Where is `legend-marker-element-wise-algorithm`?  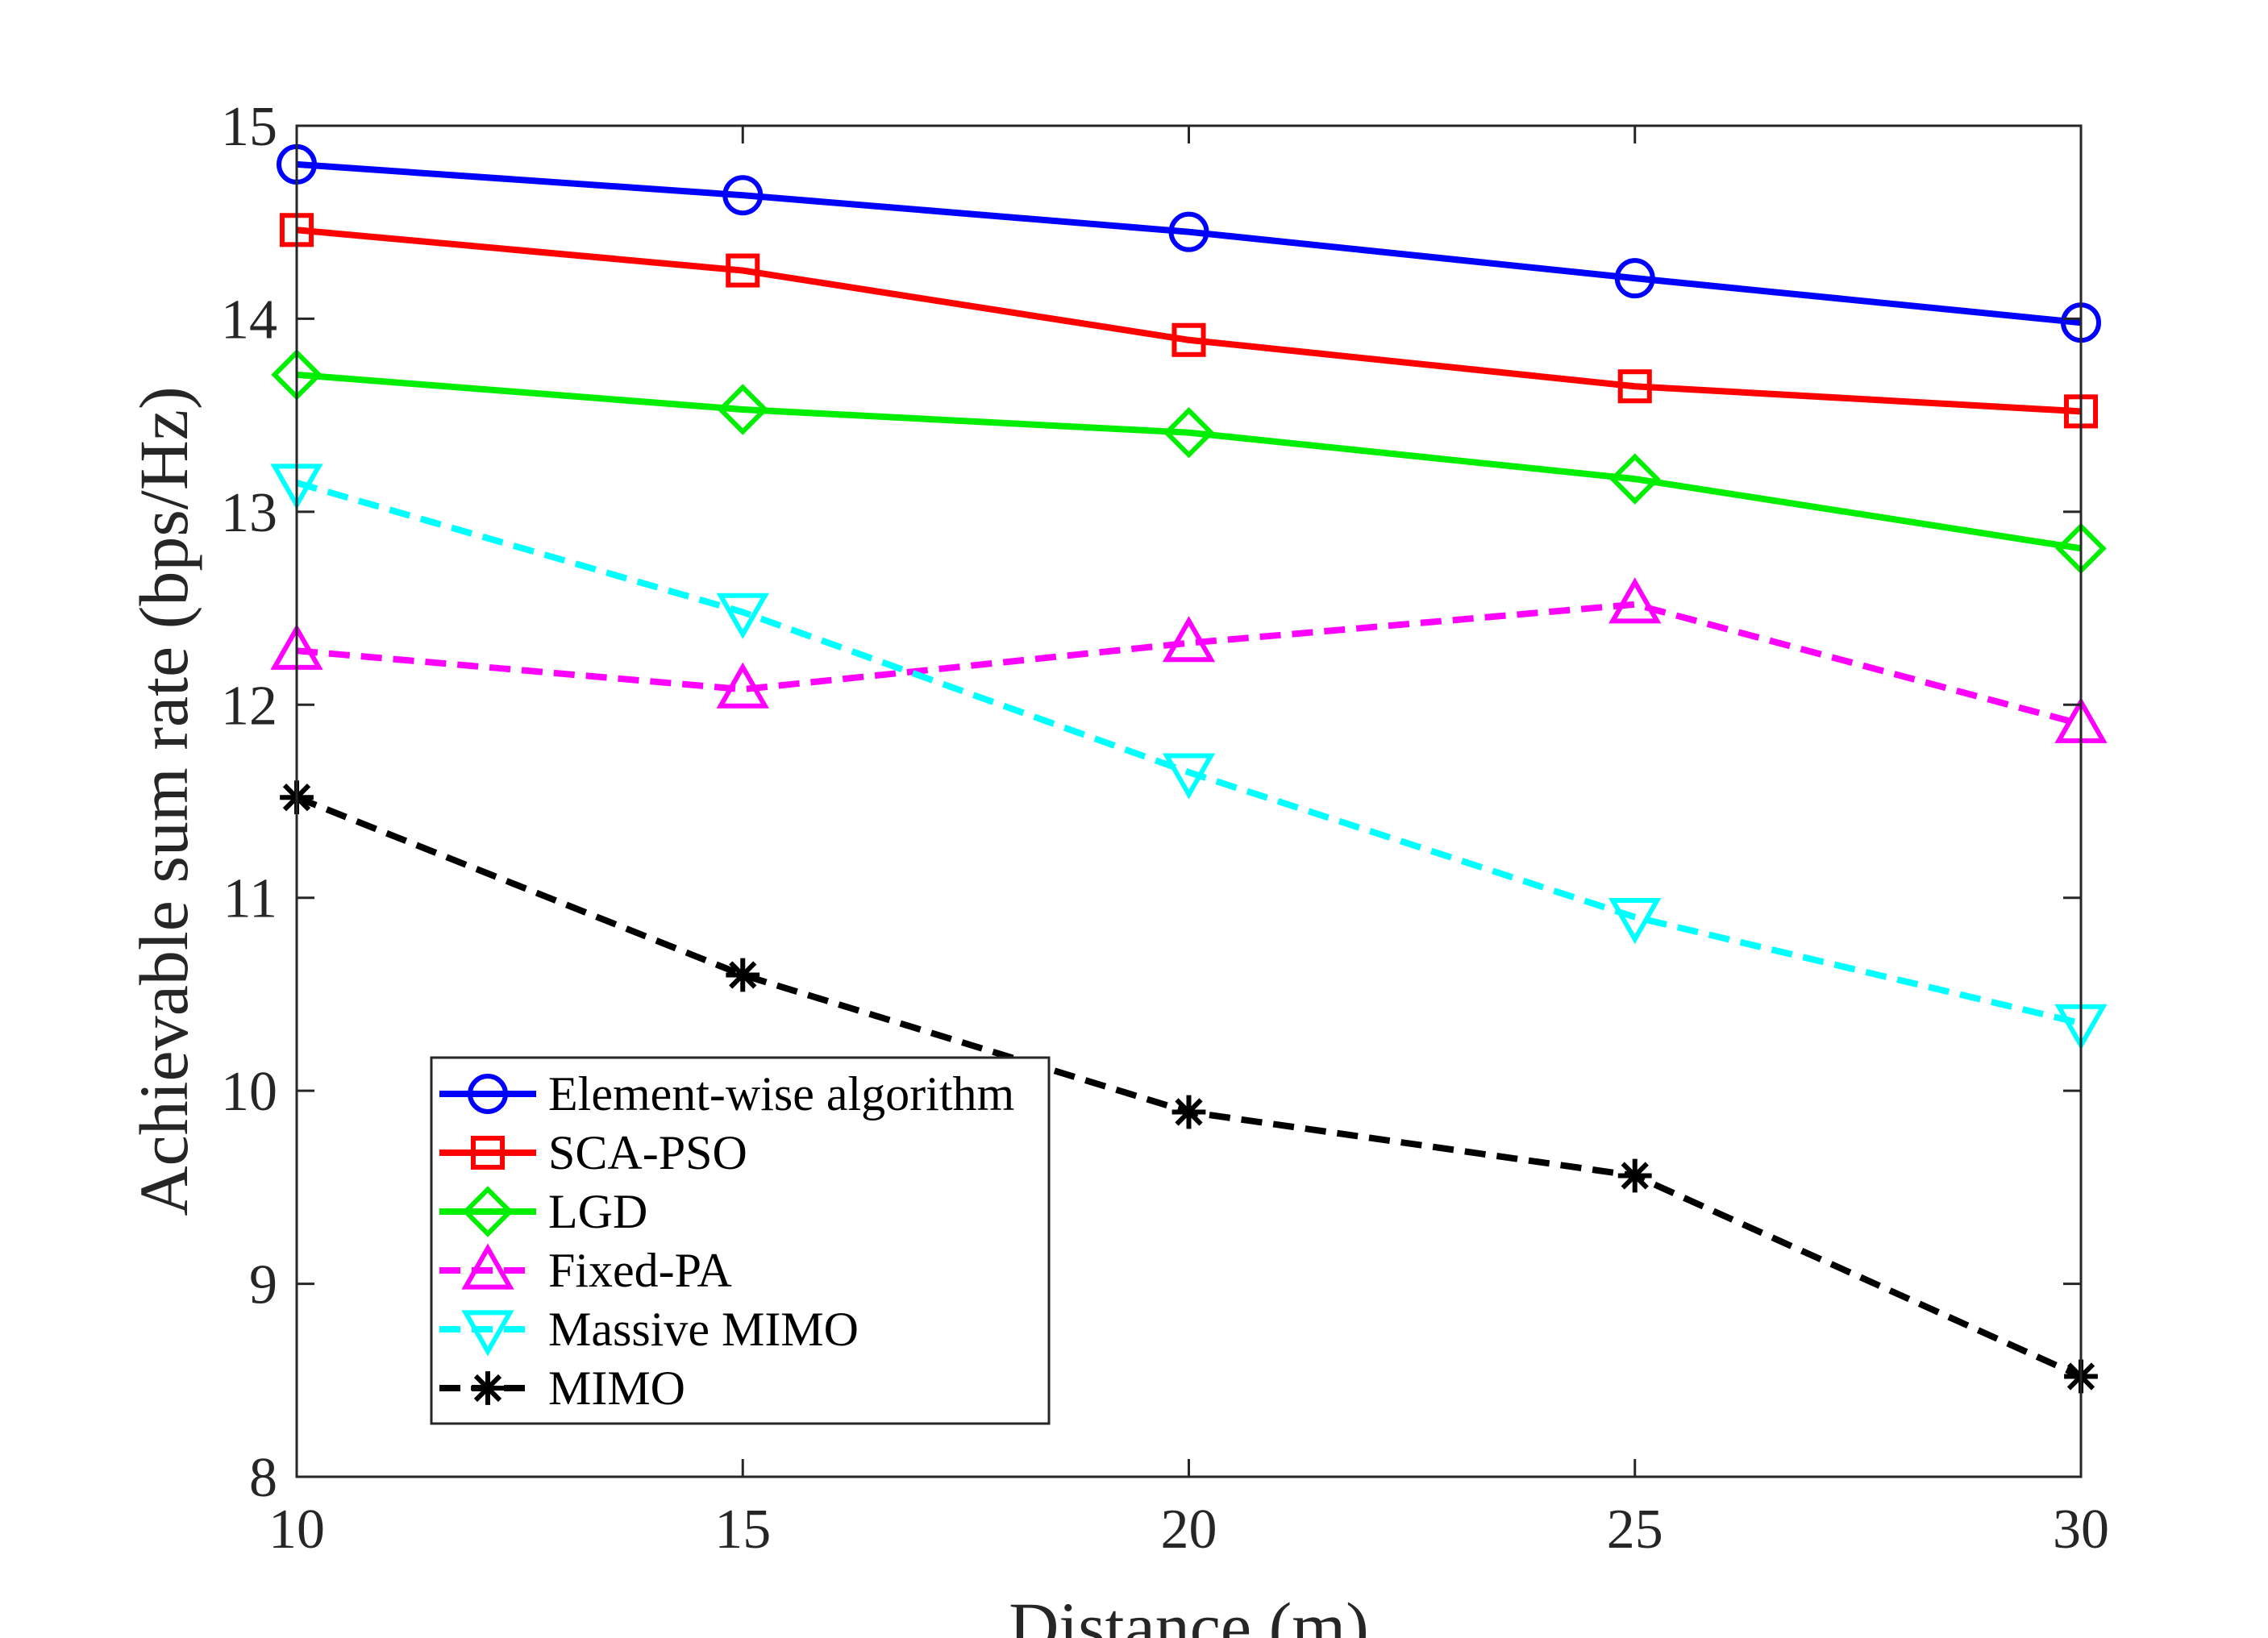
legend-marker-element-wise-algorithm is located at coordinates (488, 1094).